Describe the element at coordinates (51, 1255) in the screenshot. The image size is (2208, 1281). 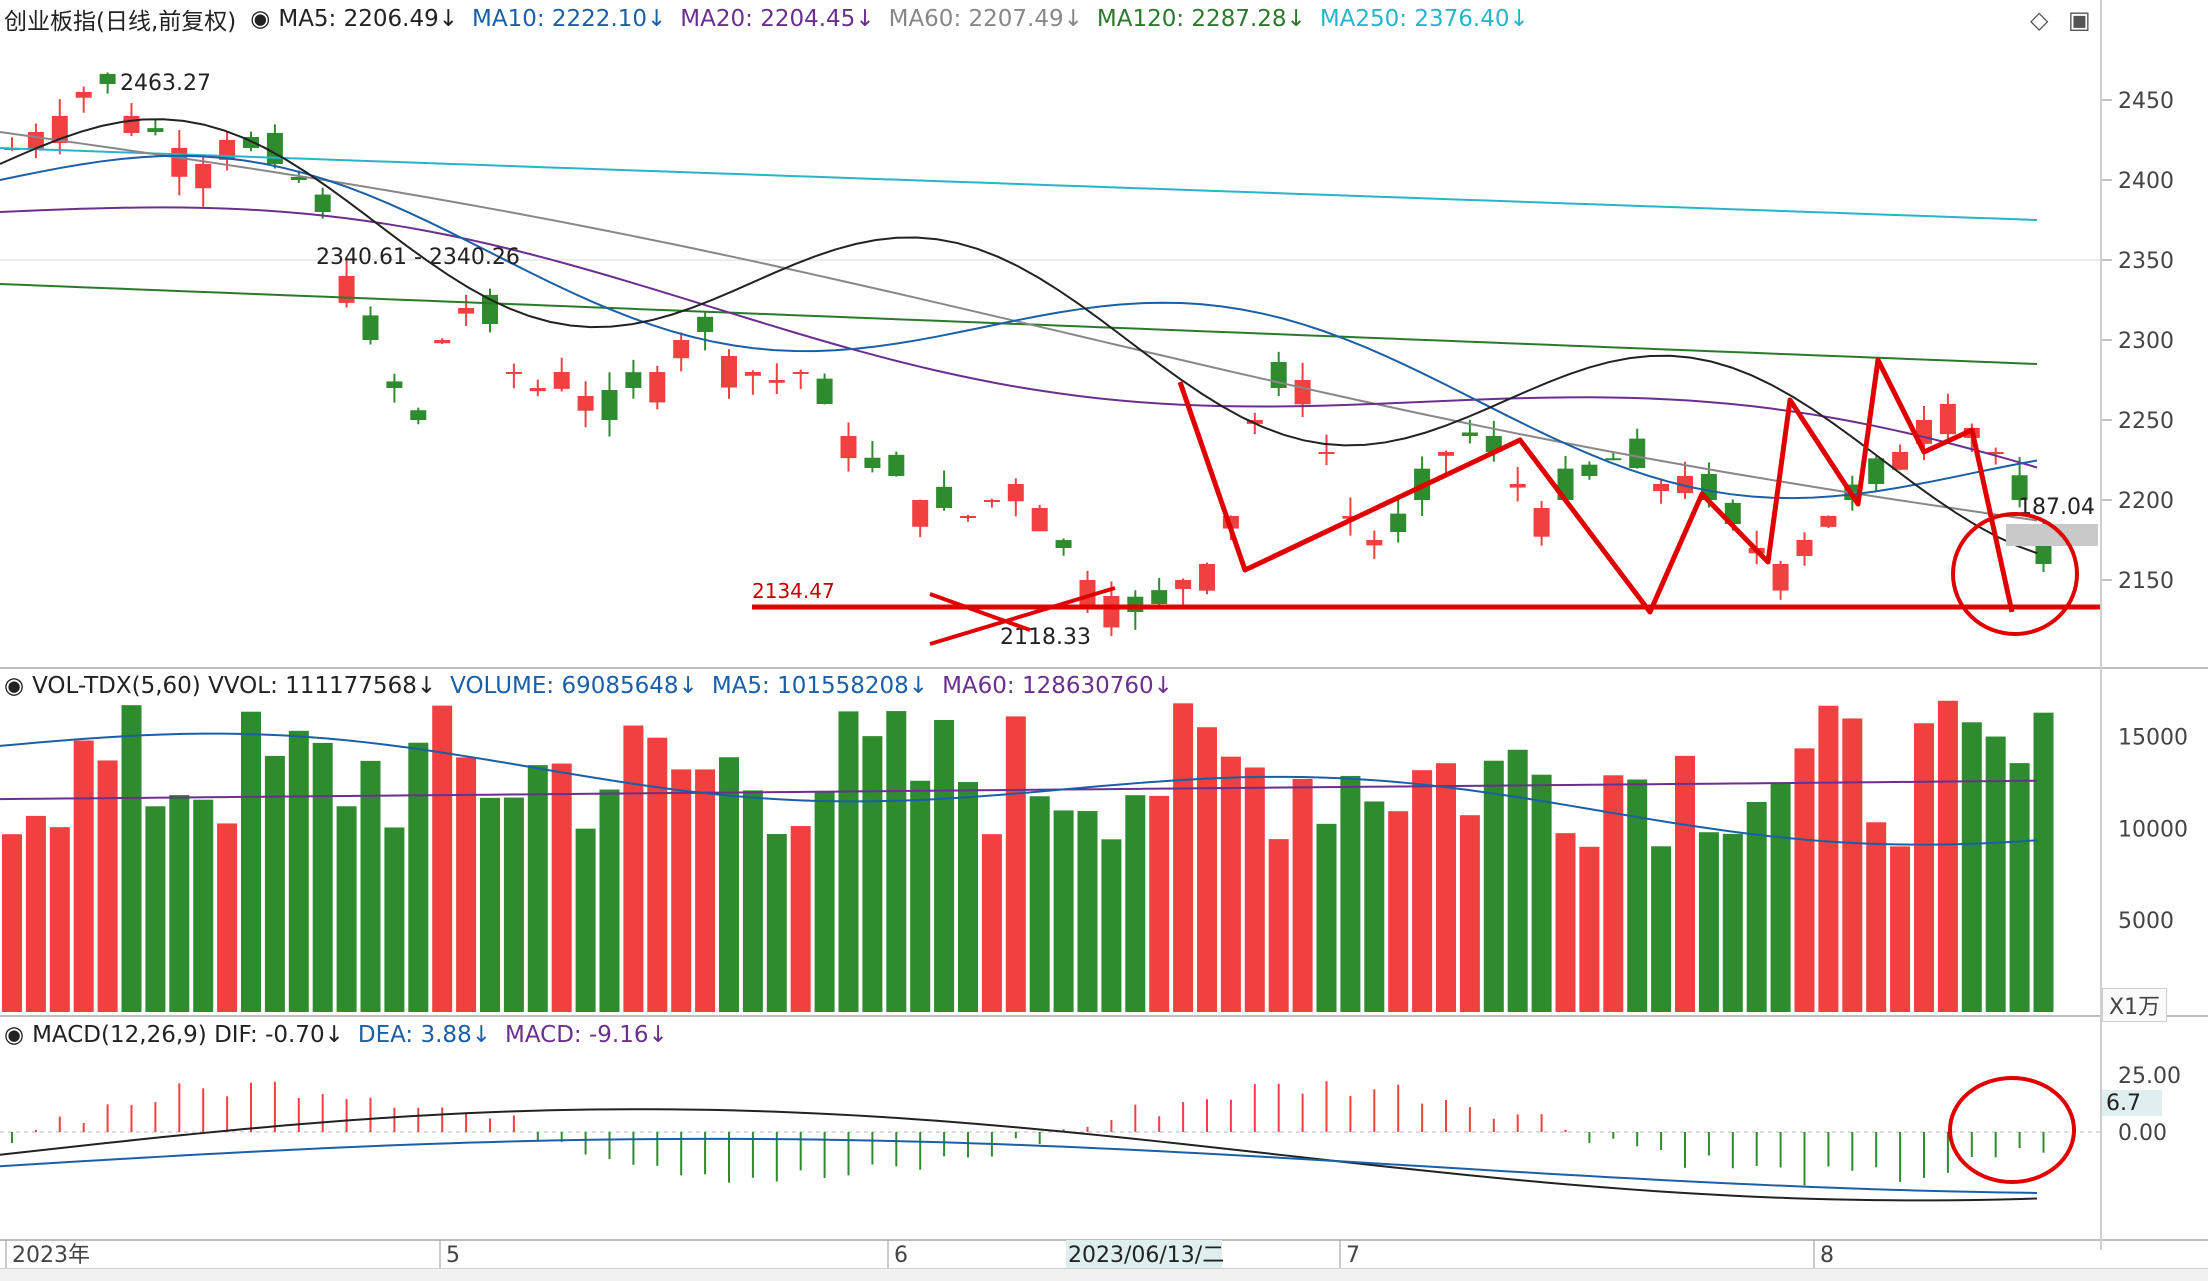
I see `x-axis-label: 2023年` at that location.